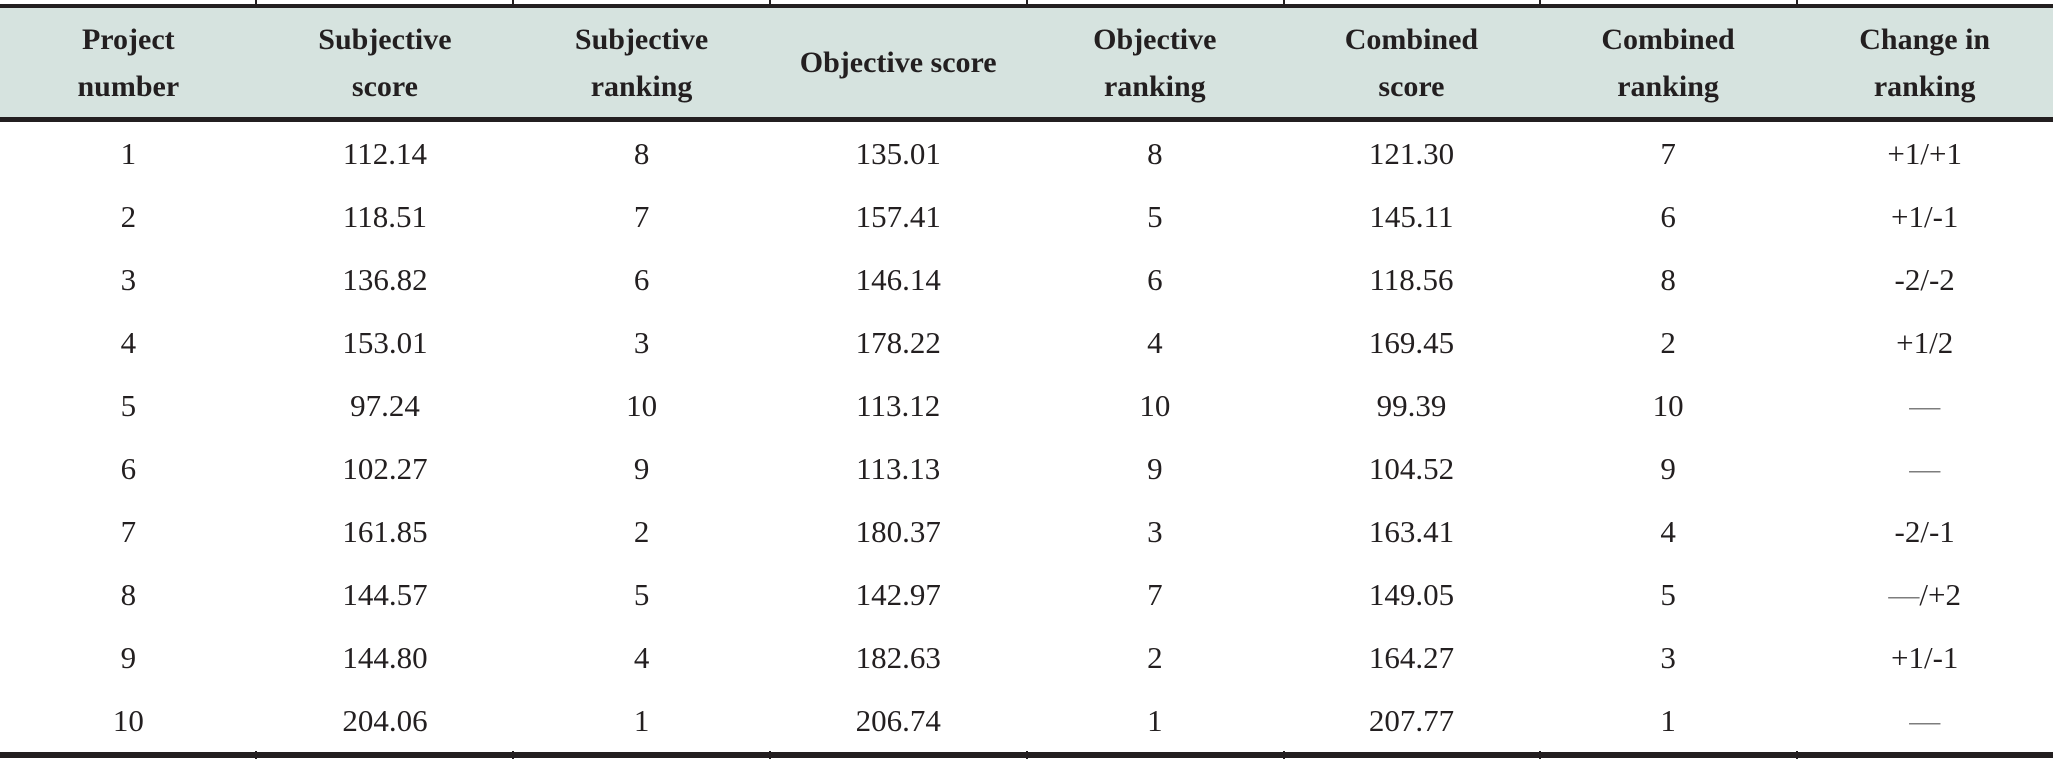 The width and height of the screenshot is (2053, 767). What do you see at coordinates (1411, 405) in the screenshot?
I see `cell-combined-score: 99.39` at bounding box center [1411, 405].